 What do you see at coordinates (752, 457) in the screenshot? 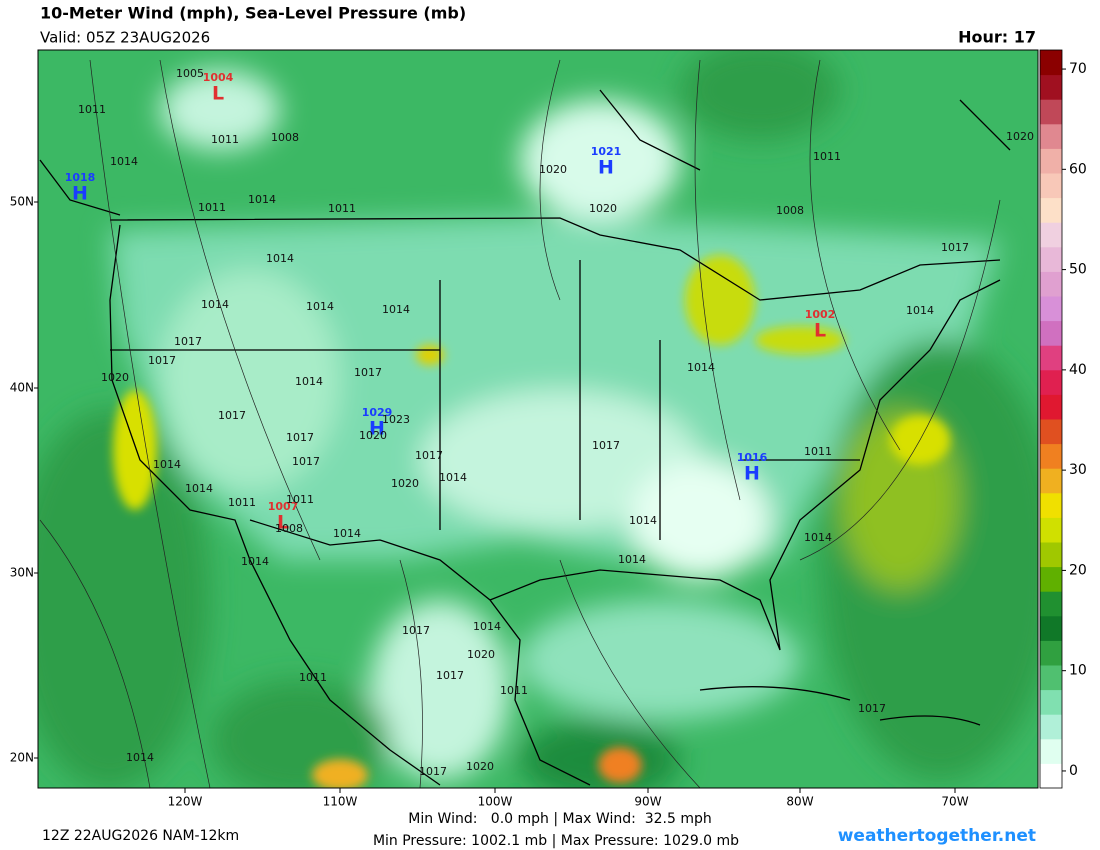
I see `pressure-center-value: 1016` at bounding box center [752, 457].